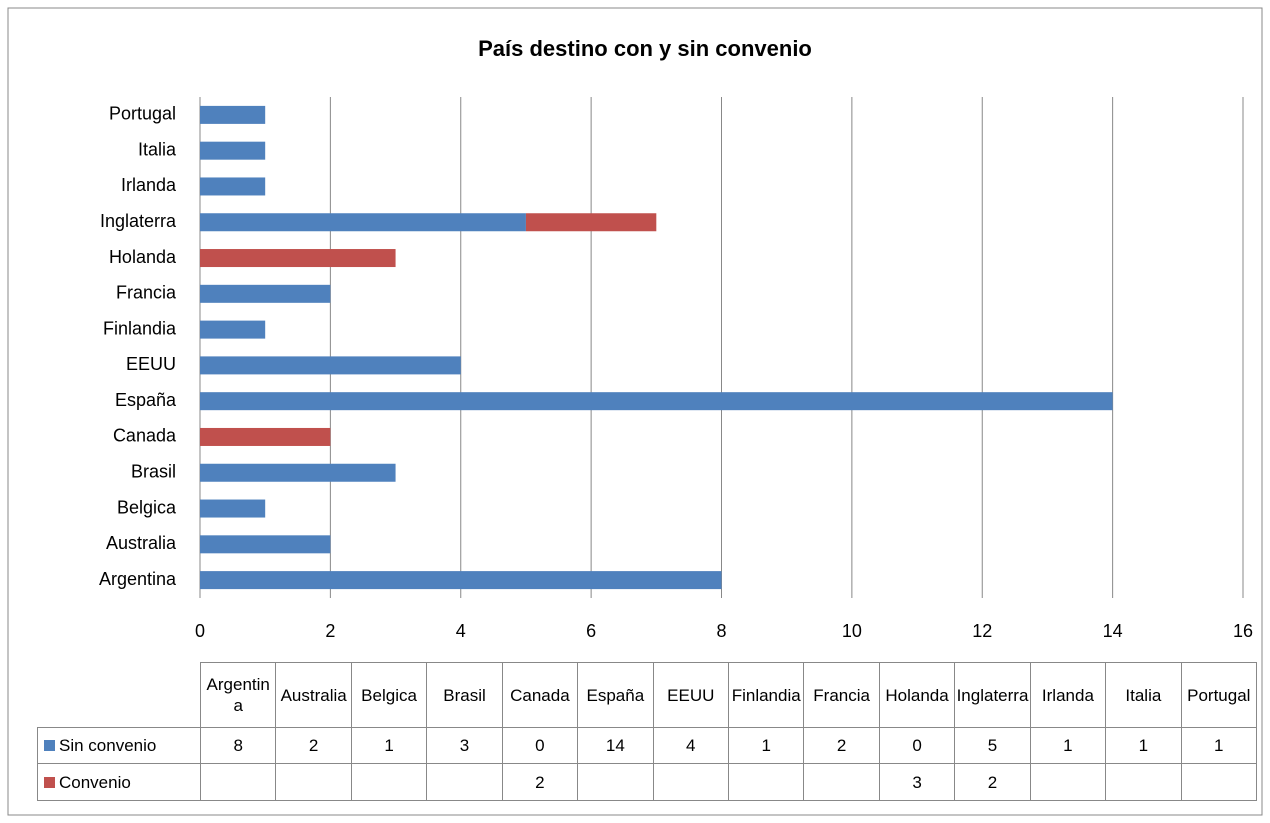 The height and width of the screenshot is (823, 1270). Describe the element at coordinates (151, 364) in the screenshot. I see `y-tick-label: EEUU` at that location.